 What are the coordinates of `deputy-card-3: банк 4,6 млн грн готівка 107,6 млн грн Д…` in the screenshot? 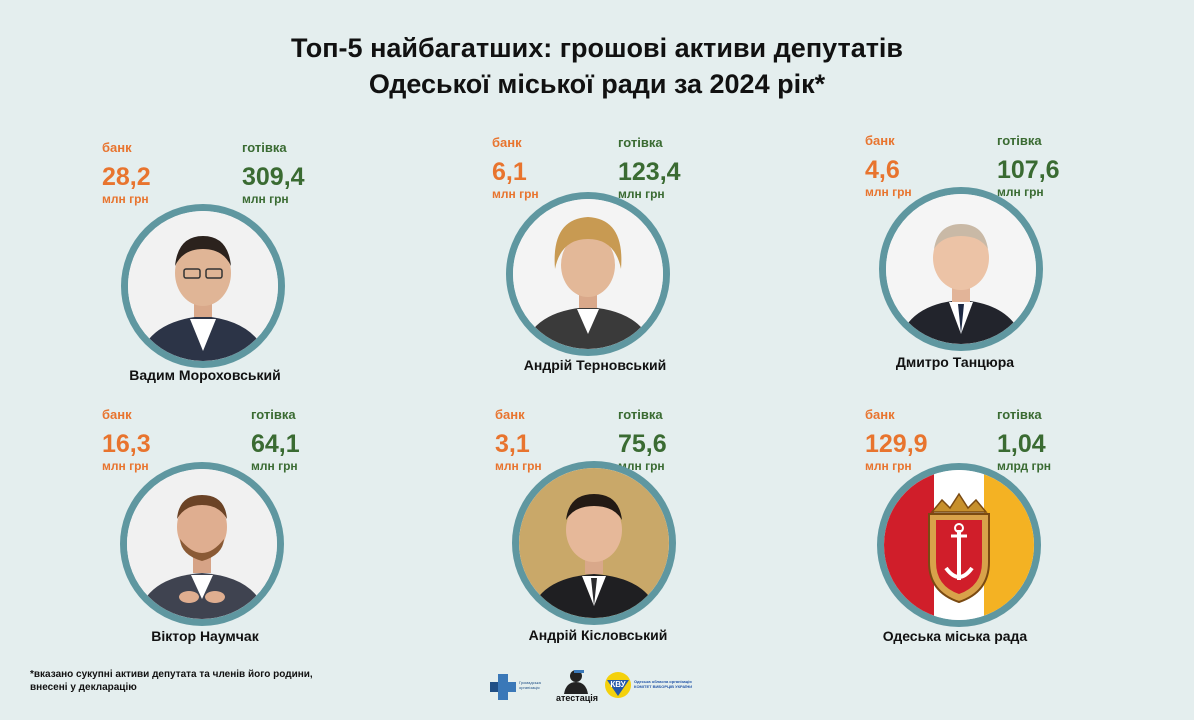 It's located at (955, 258).